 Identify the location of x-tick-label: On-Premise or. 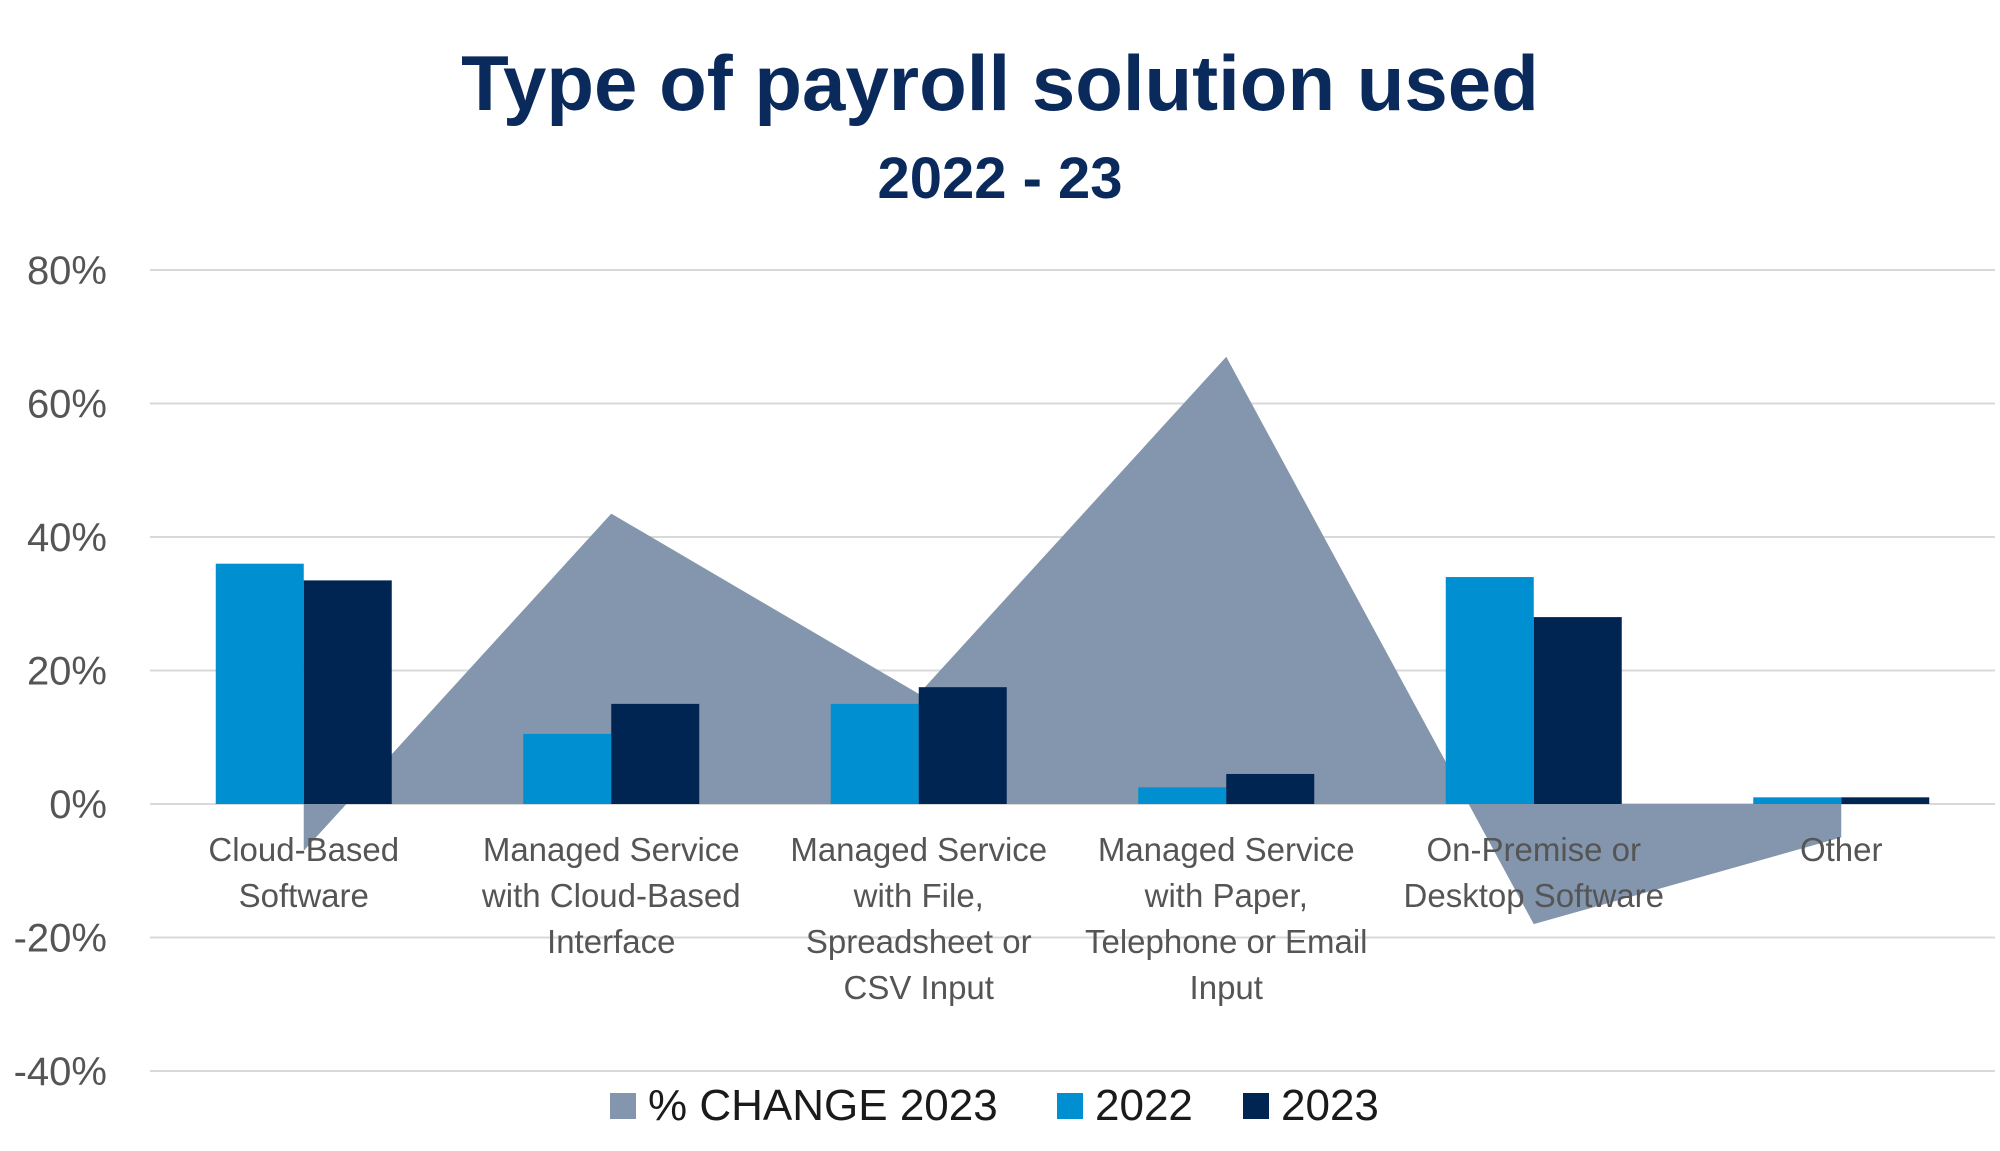
(1533, 849).